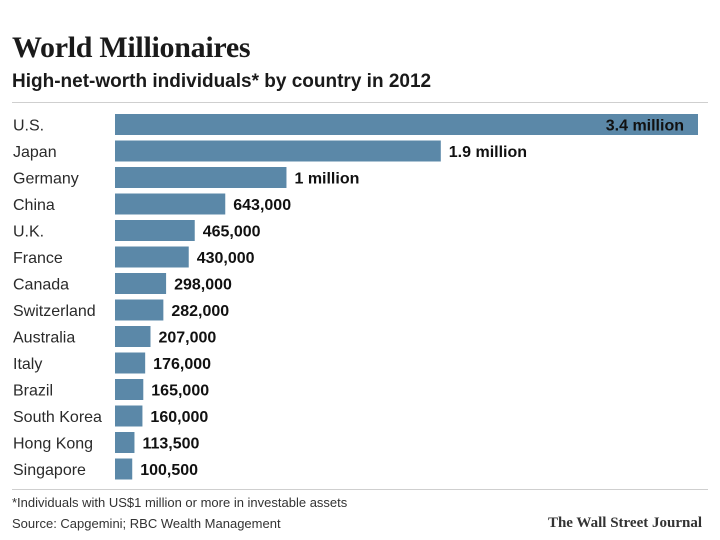  I want to click on bar-u-k, so click(155, 230).